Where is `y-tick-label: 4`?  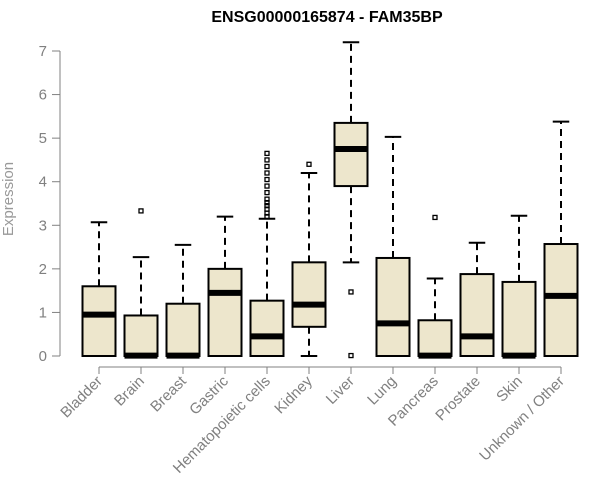
y-tick-label: 4 is located at coordinates (43, 182).